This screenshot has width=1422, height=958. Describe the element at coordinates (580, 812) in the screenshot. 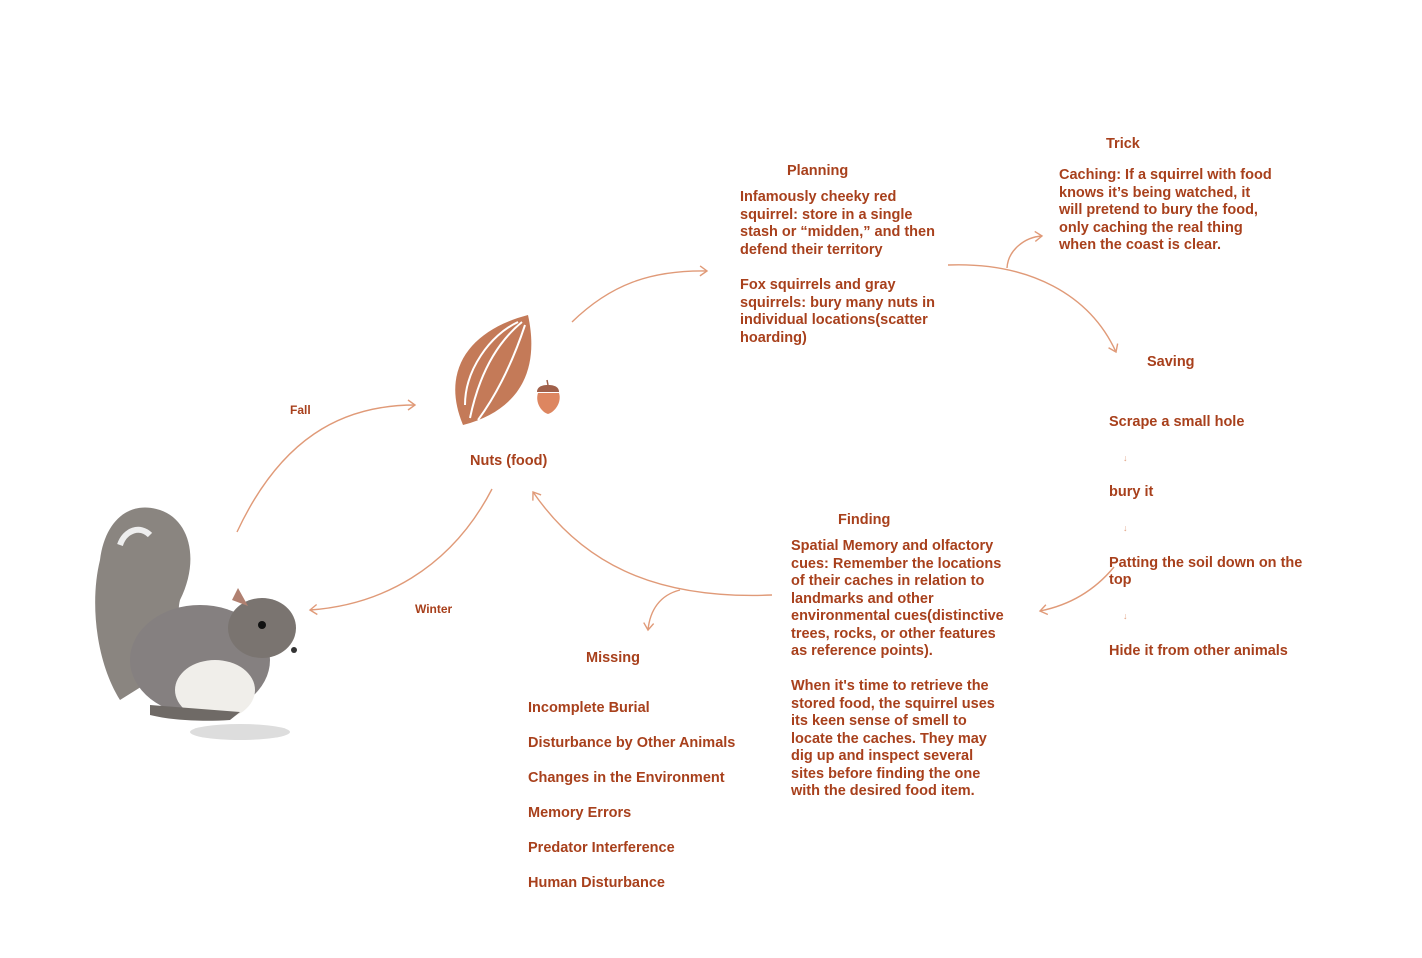

I see `missing-item: Memory Errors` at that location.